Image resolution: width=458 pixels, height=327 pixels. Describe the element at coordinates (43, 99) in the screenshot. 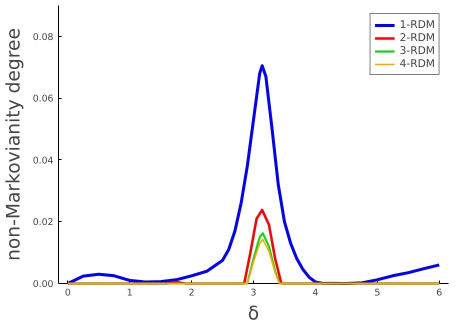

I see `y-tick-label: 0.06` at that location.